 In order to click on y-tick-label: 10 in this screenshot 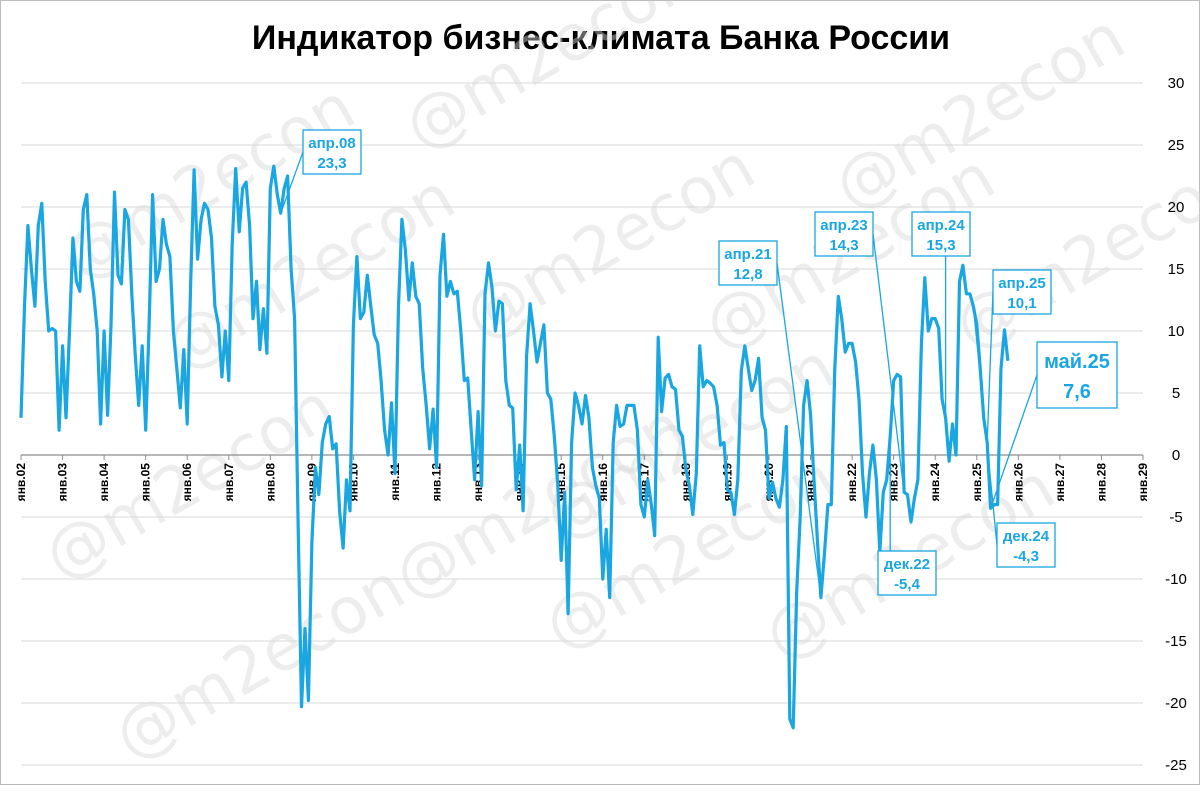, I will do `click(1176, 331)`.